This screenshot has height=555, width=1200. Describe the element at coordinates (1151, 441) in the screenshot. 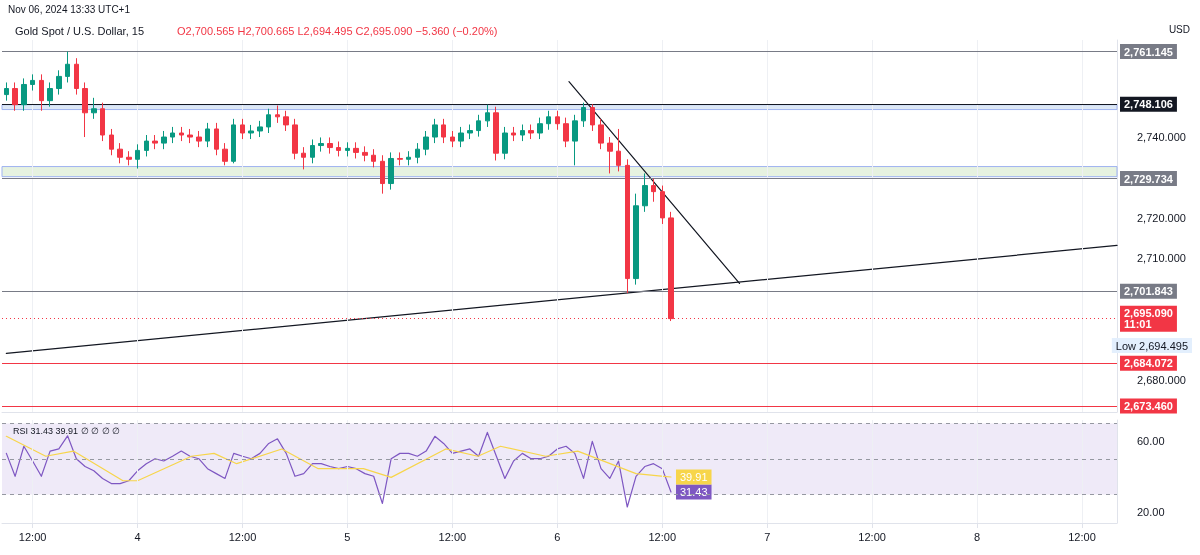

I see `y-tick-label: 60.00` at that location.